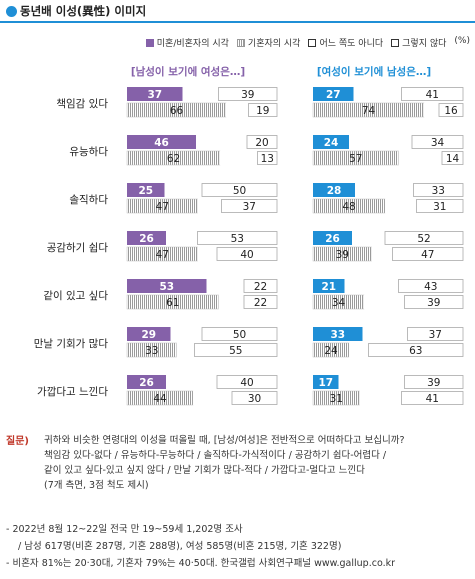 The height and width of the screenshot is (579, 475). I want to click on value-label-negative: 13, so click(267, 159).